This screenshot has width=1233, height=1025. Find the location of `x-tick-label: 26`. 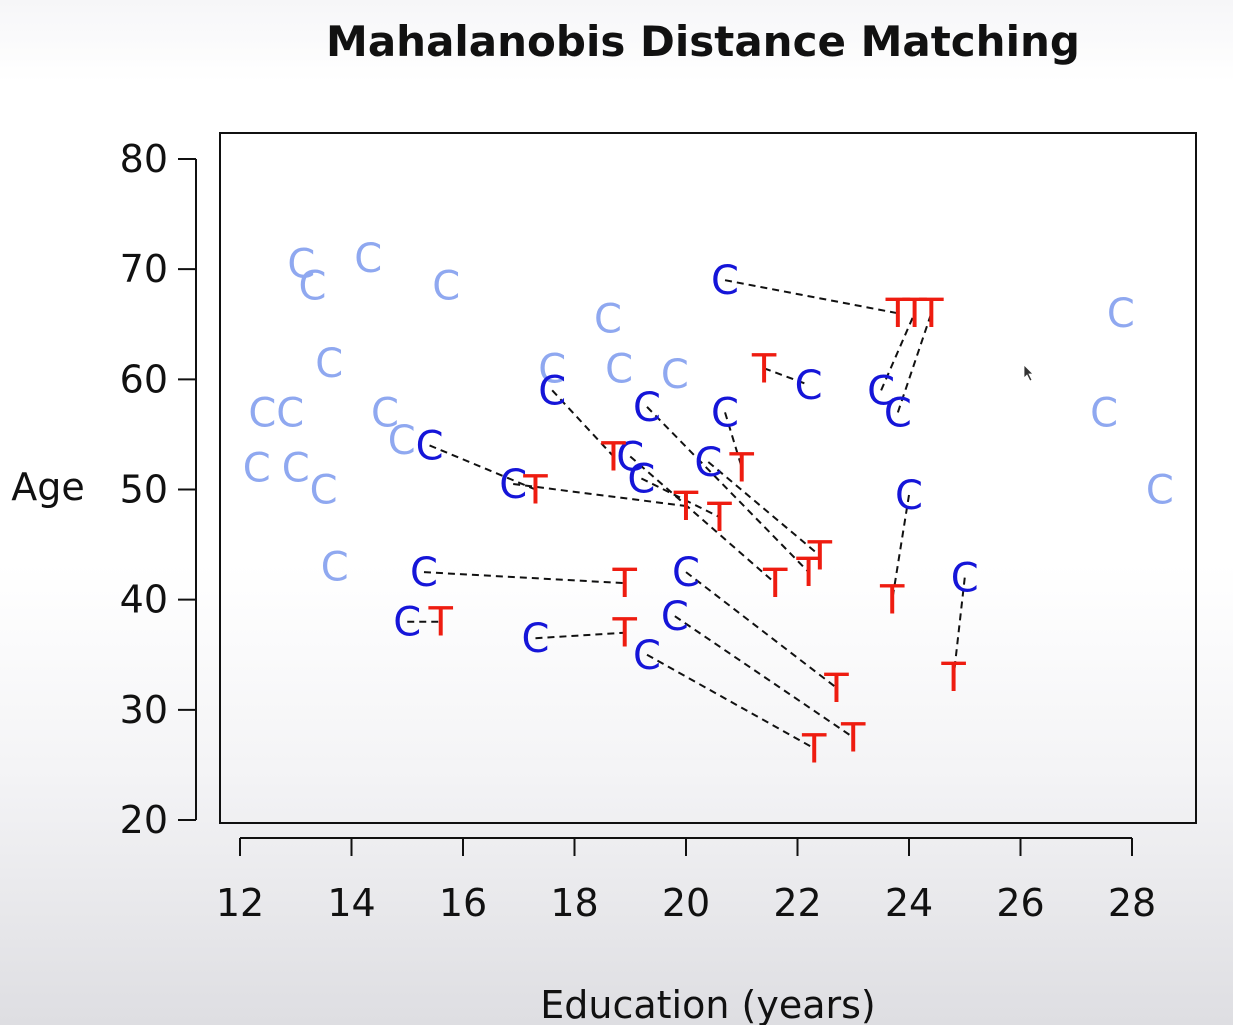

x-tick-label: 26 is located at coordinates (1020, 903).